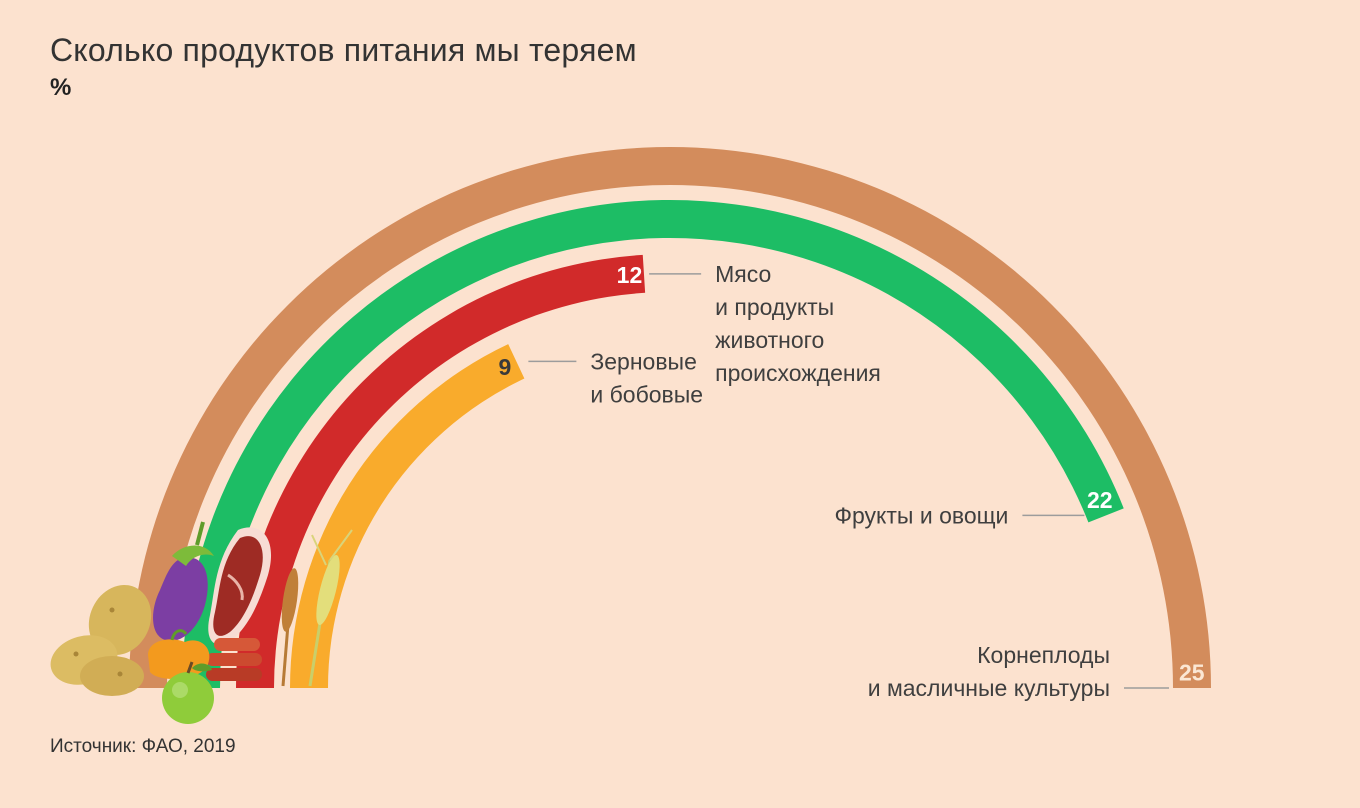 Image resolution: width=1360 pixels, height=808 pixels. Describe the element at coordinates (240, 586) in the screenshot. I see `meat-steak-icon` at that location.